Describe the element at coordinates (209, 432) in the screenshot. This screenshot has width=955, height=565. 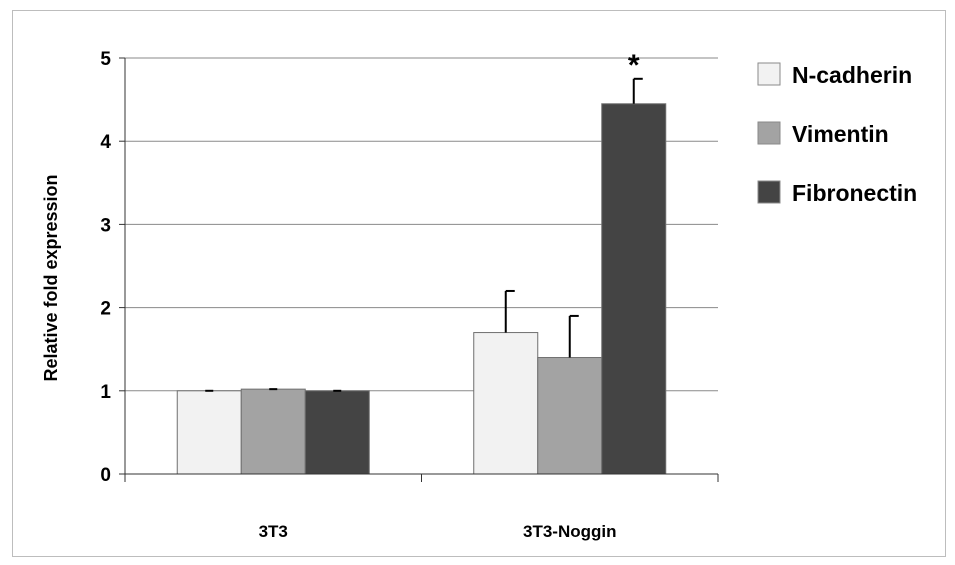
I see `bar-n-cadherin-3t3` at that location.